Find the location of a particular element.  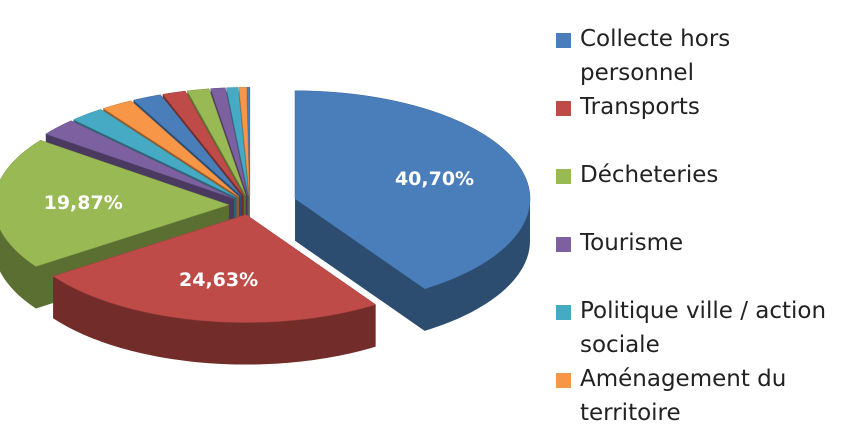

legend-label: Transports is located at coordinates (640, 107).